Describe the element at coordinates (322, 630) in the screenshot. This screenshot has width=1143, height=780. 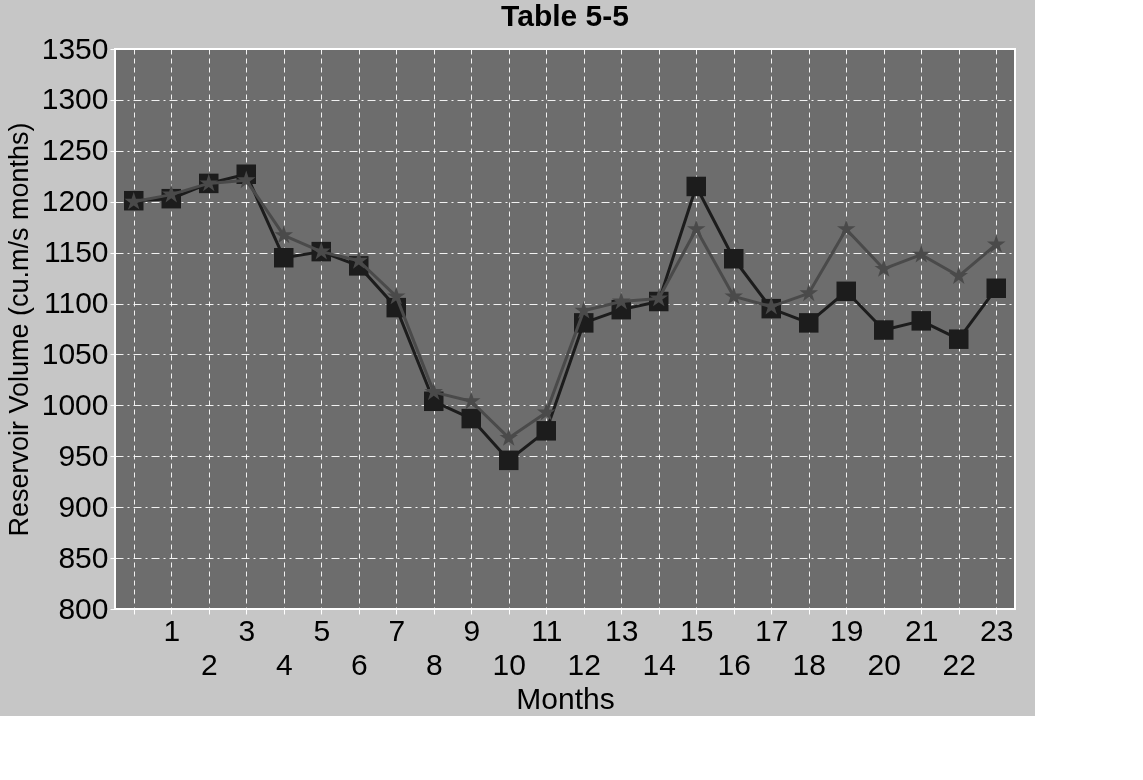
I see `x-tick-label: 5` at that location.